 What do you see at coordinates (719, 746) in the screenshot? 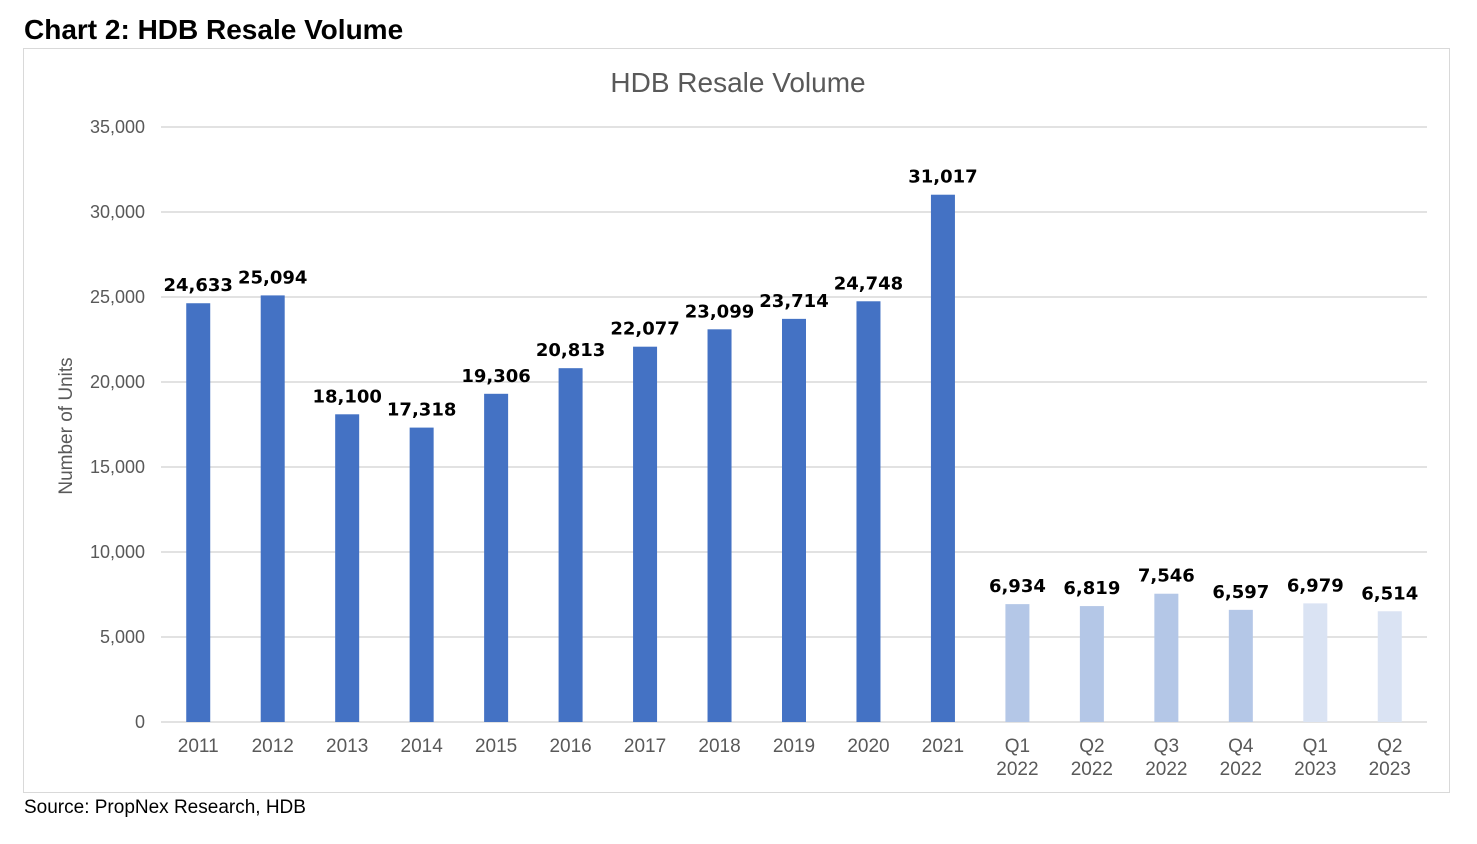
I see `x-tick-label: 2018` at bounding box center [719, 746].